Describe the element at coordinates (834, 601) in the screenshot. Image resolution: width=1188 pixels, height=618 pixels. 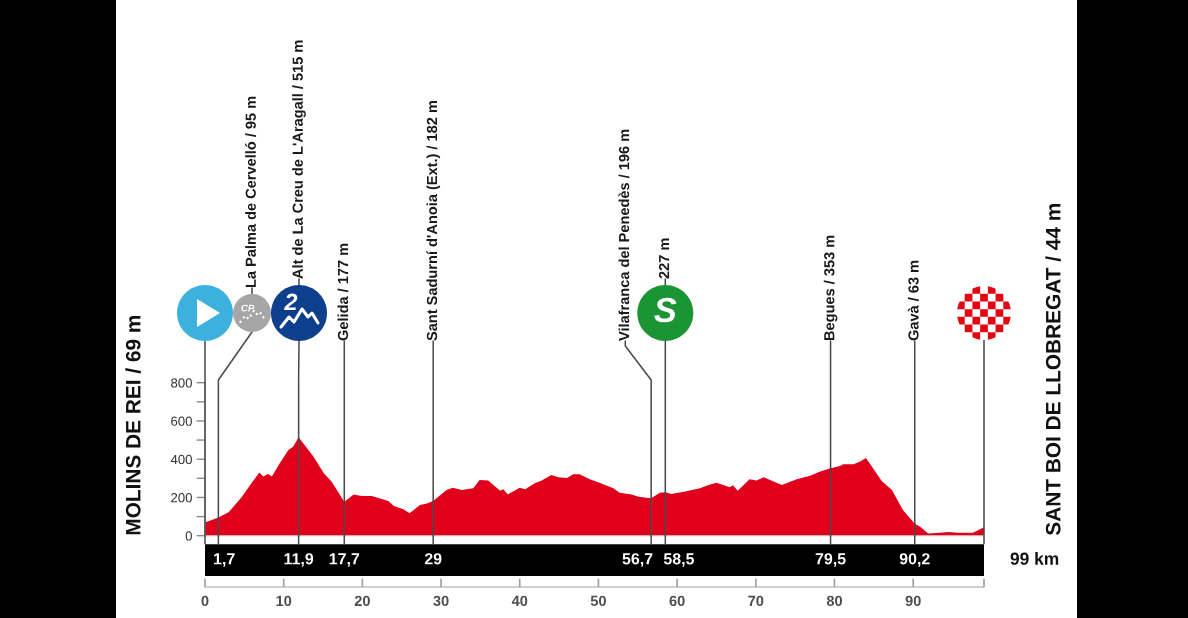
I see `x-tick-label: 80` at that location.